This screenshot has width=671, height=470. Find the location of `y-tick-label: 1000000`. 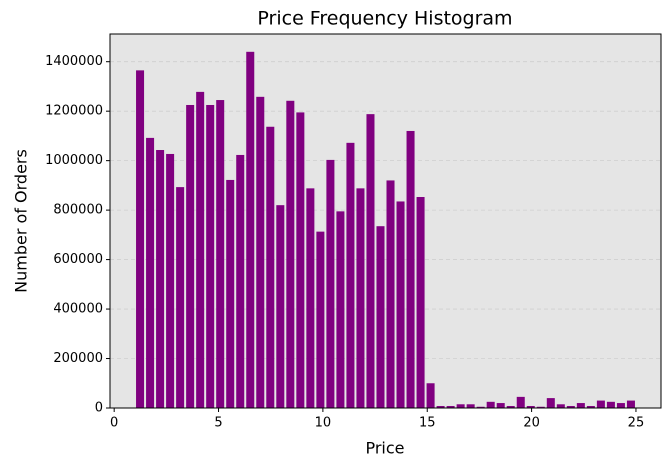

y-tick-label: 1000000 is located at coordinates (74, 160).